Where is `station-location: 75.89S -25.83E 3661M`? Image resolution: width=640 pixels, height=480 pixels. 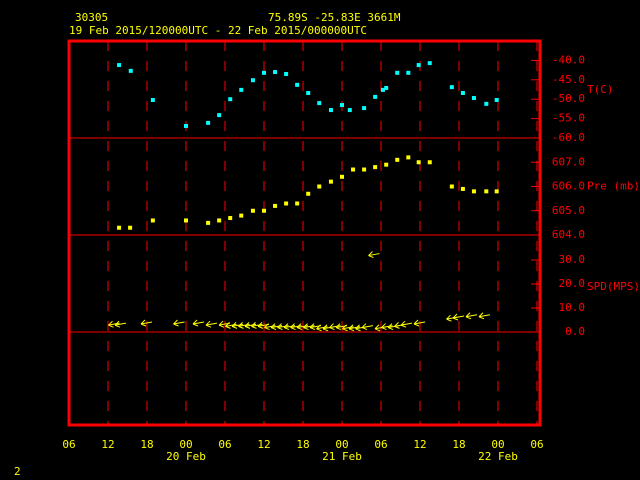
station-location: 75.89S -25.83E 3661M is located at coordinates (334, 17).